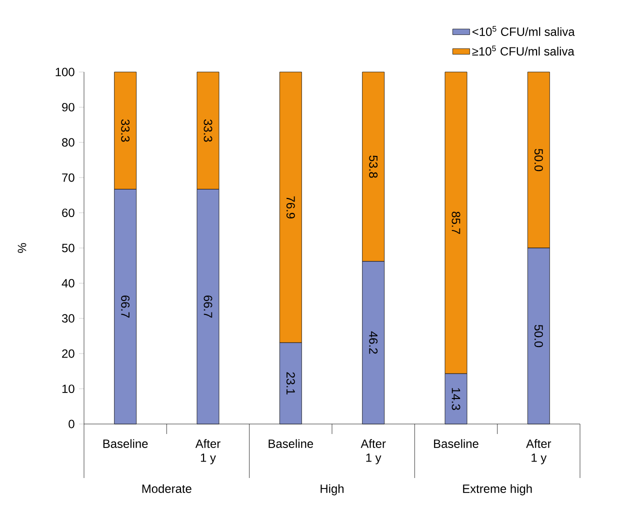 This screenshot has height=505, width=632. Describe the element at coordinates (456, 223) in the screenshot. I see `data-label: 85.7` at that location.